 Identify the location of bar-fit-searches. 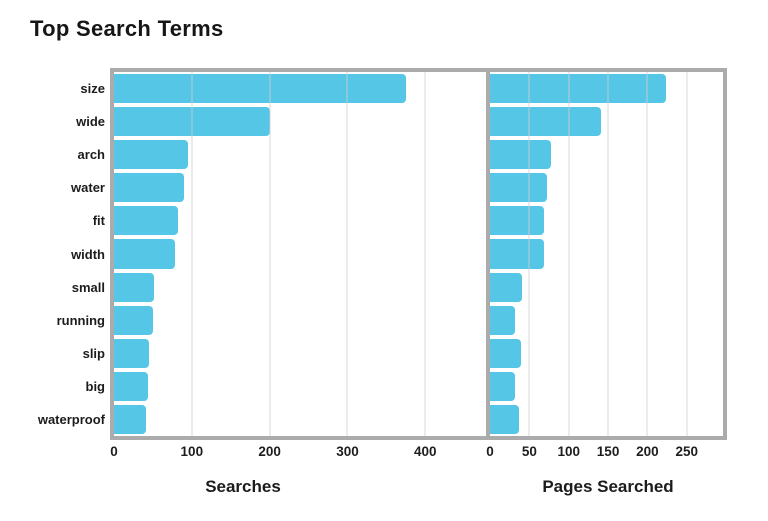
(146, 221).